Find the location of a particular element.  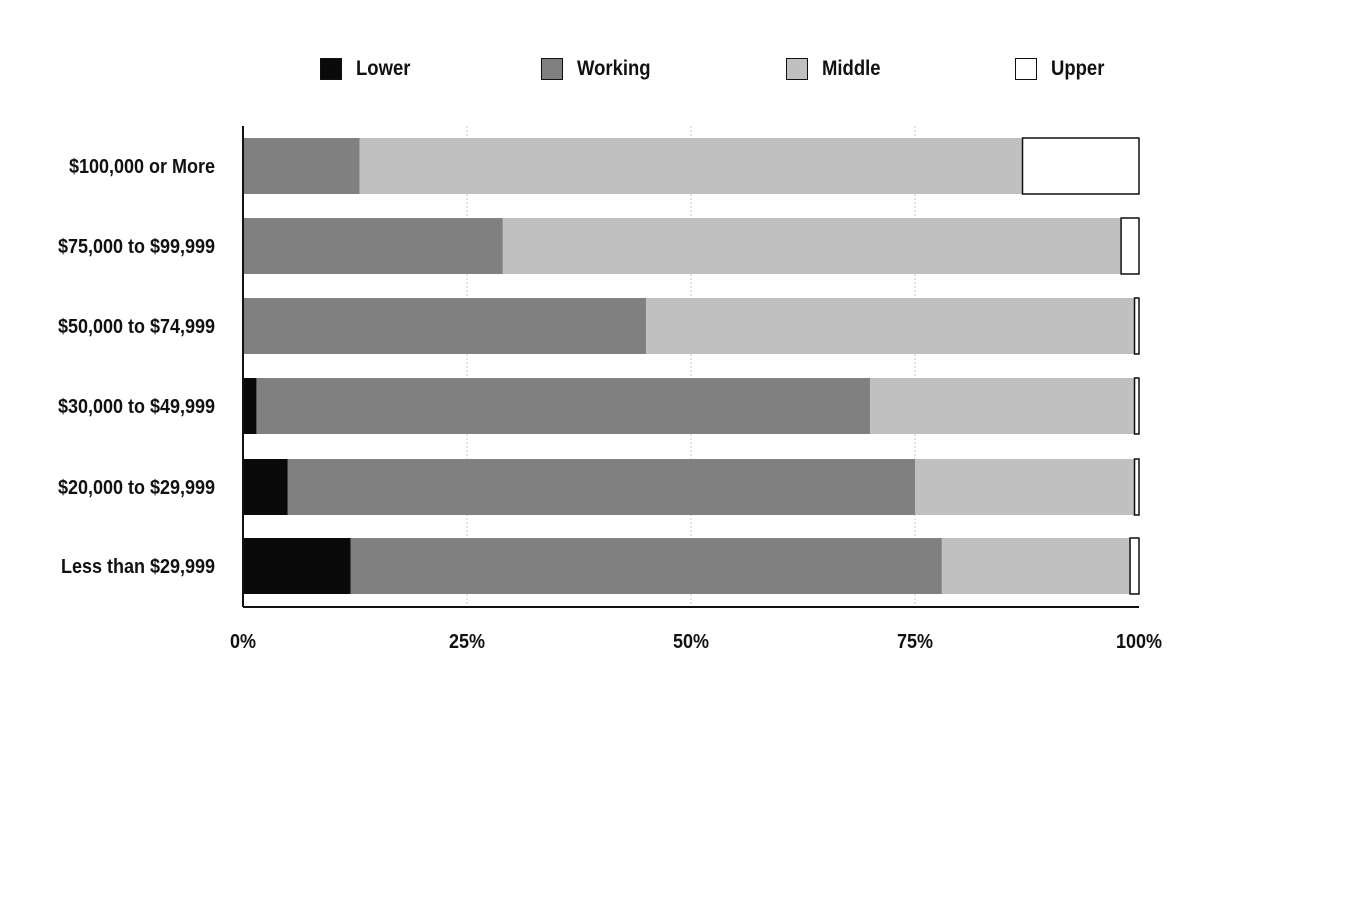

legend-swatch-working is located at coordinates (552, 69).